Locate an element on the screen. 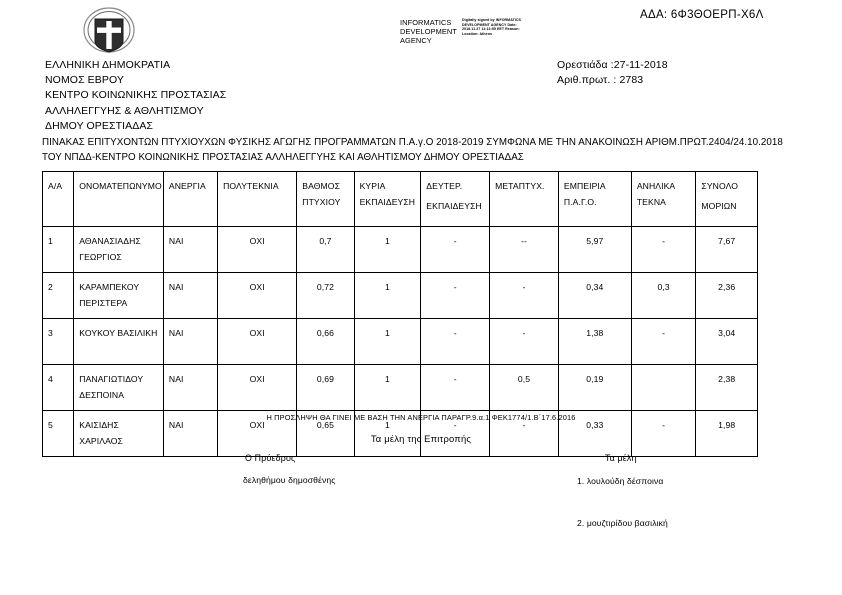 The width and height of the screenshot is (842, 595). cell-postgraduate: 0,5 is located at coordinates (524, 387).